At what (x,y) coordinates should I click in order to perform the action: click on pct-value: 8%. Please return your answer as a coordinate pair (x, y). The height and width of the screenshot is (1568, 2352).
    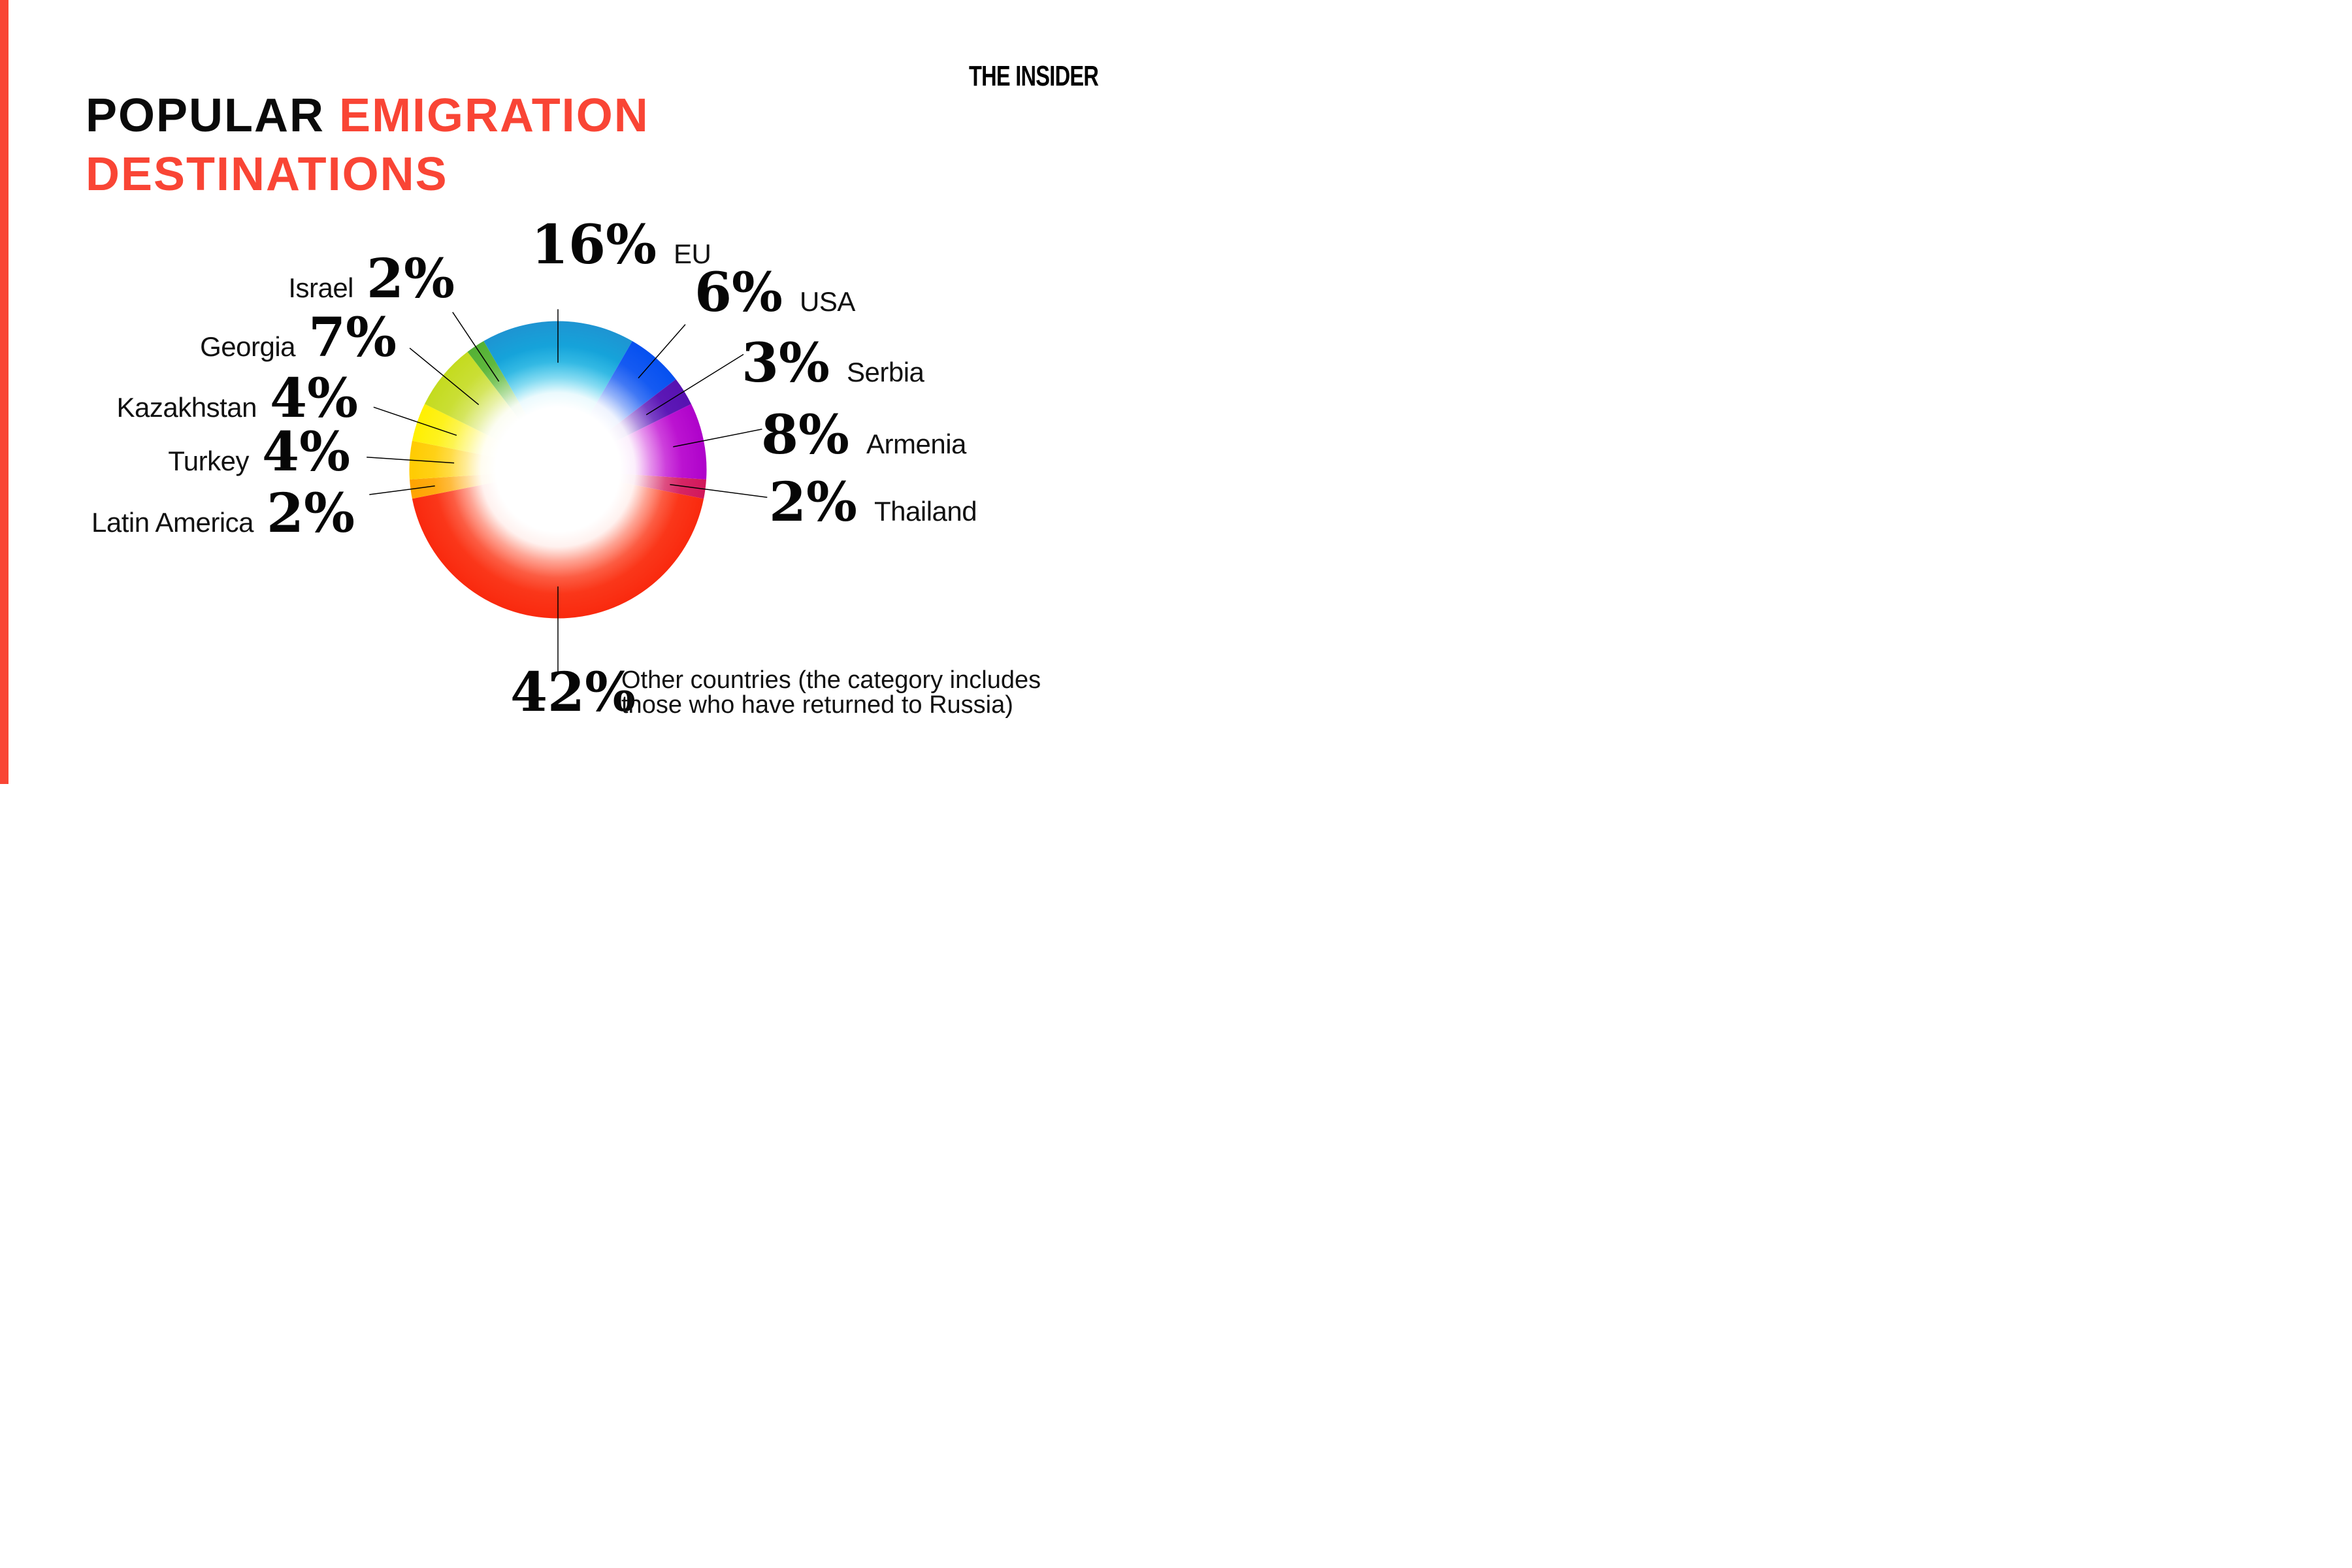
    Looking at the image, I should click on (805, 435).